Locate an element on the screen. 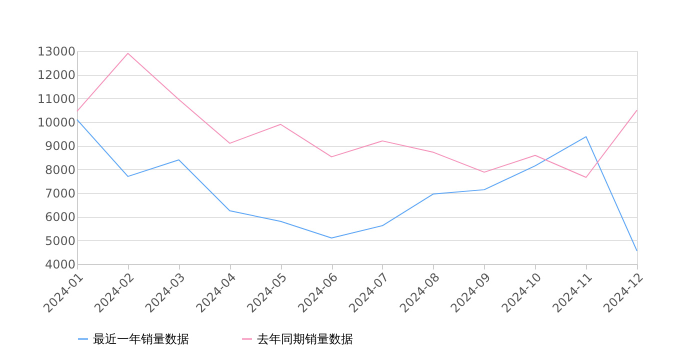  y-tick-label: 13000 is located at coordinates (56, 51).